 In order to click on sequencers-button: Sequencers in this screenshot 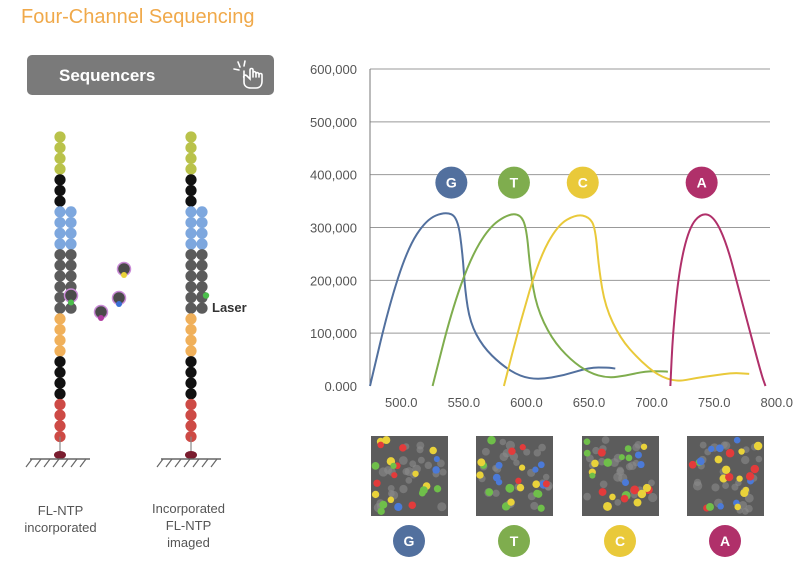, I will do `click(150, 75)`.